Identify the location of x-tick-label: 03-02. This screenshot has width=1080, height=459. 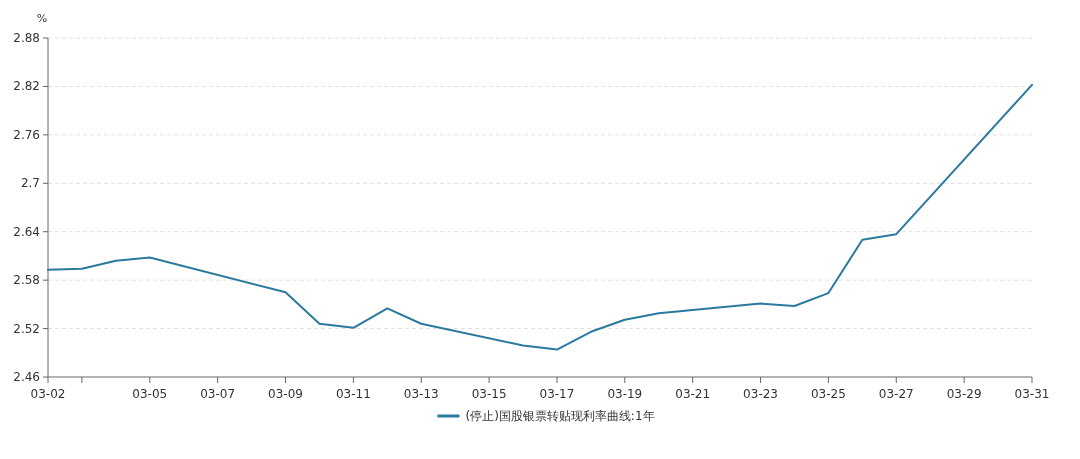
(48, 394).